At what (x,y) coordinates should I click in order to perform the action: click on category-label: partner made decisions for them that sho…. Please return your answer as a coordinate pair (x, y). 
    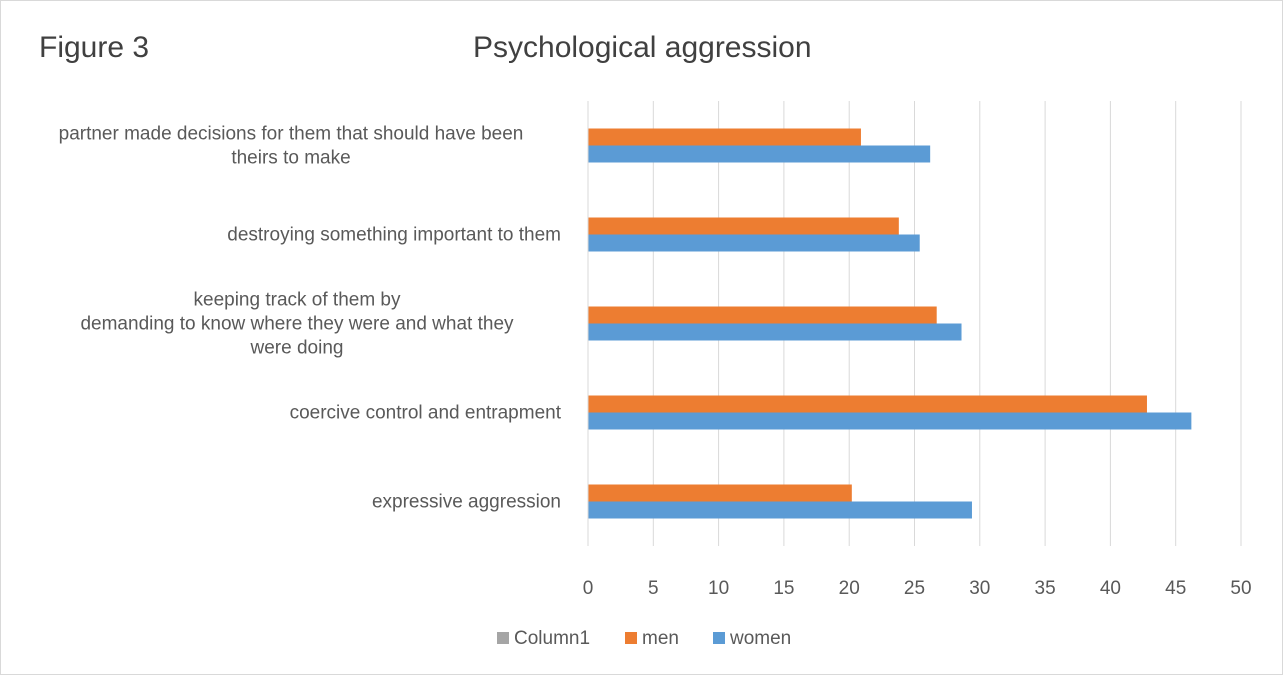
    Looking at the image, I should click on (291, 134).